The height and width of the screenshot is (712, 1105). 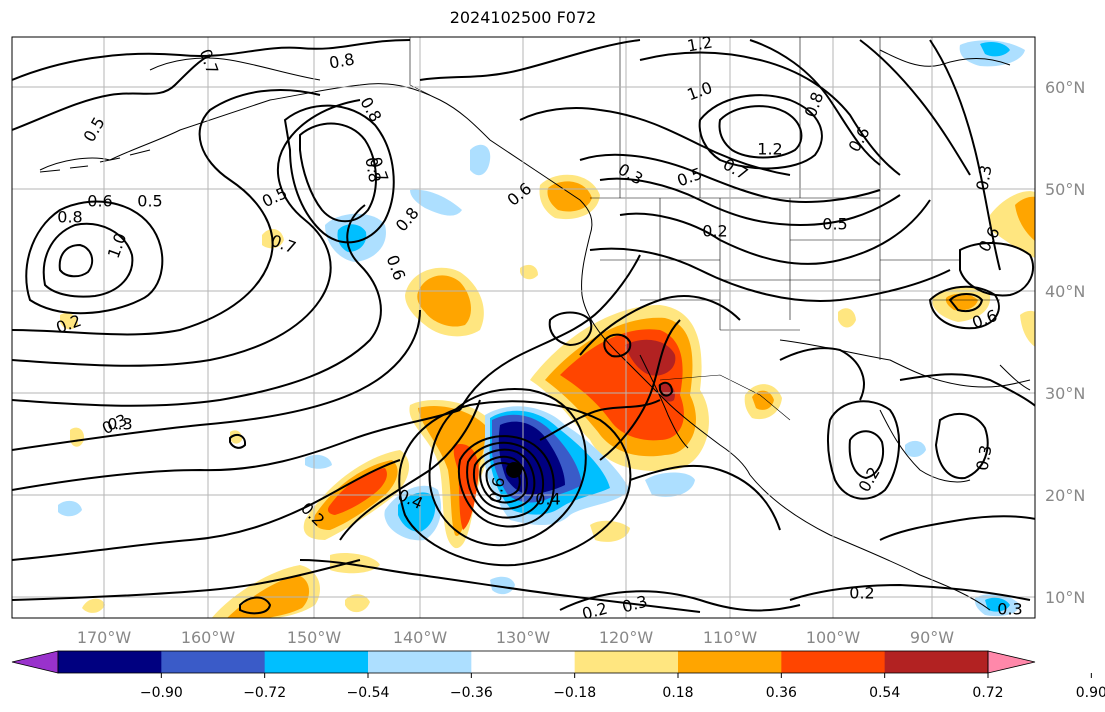 What do you see at coordinates (1065, 342) in the screenshot?
I see `latitude-labels: 60°N 50°N 40°N 30°N 20°N 10°N` at bounding box center [1065, 342].